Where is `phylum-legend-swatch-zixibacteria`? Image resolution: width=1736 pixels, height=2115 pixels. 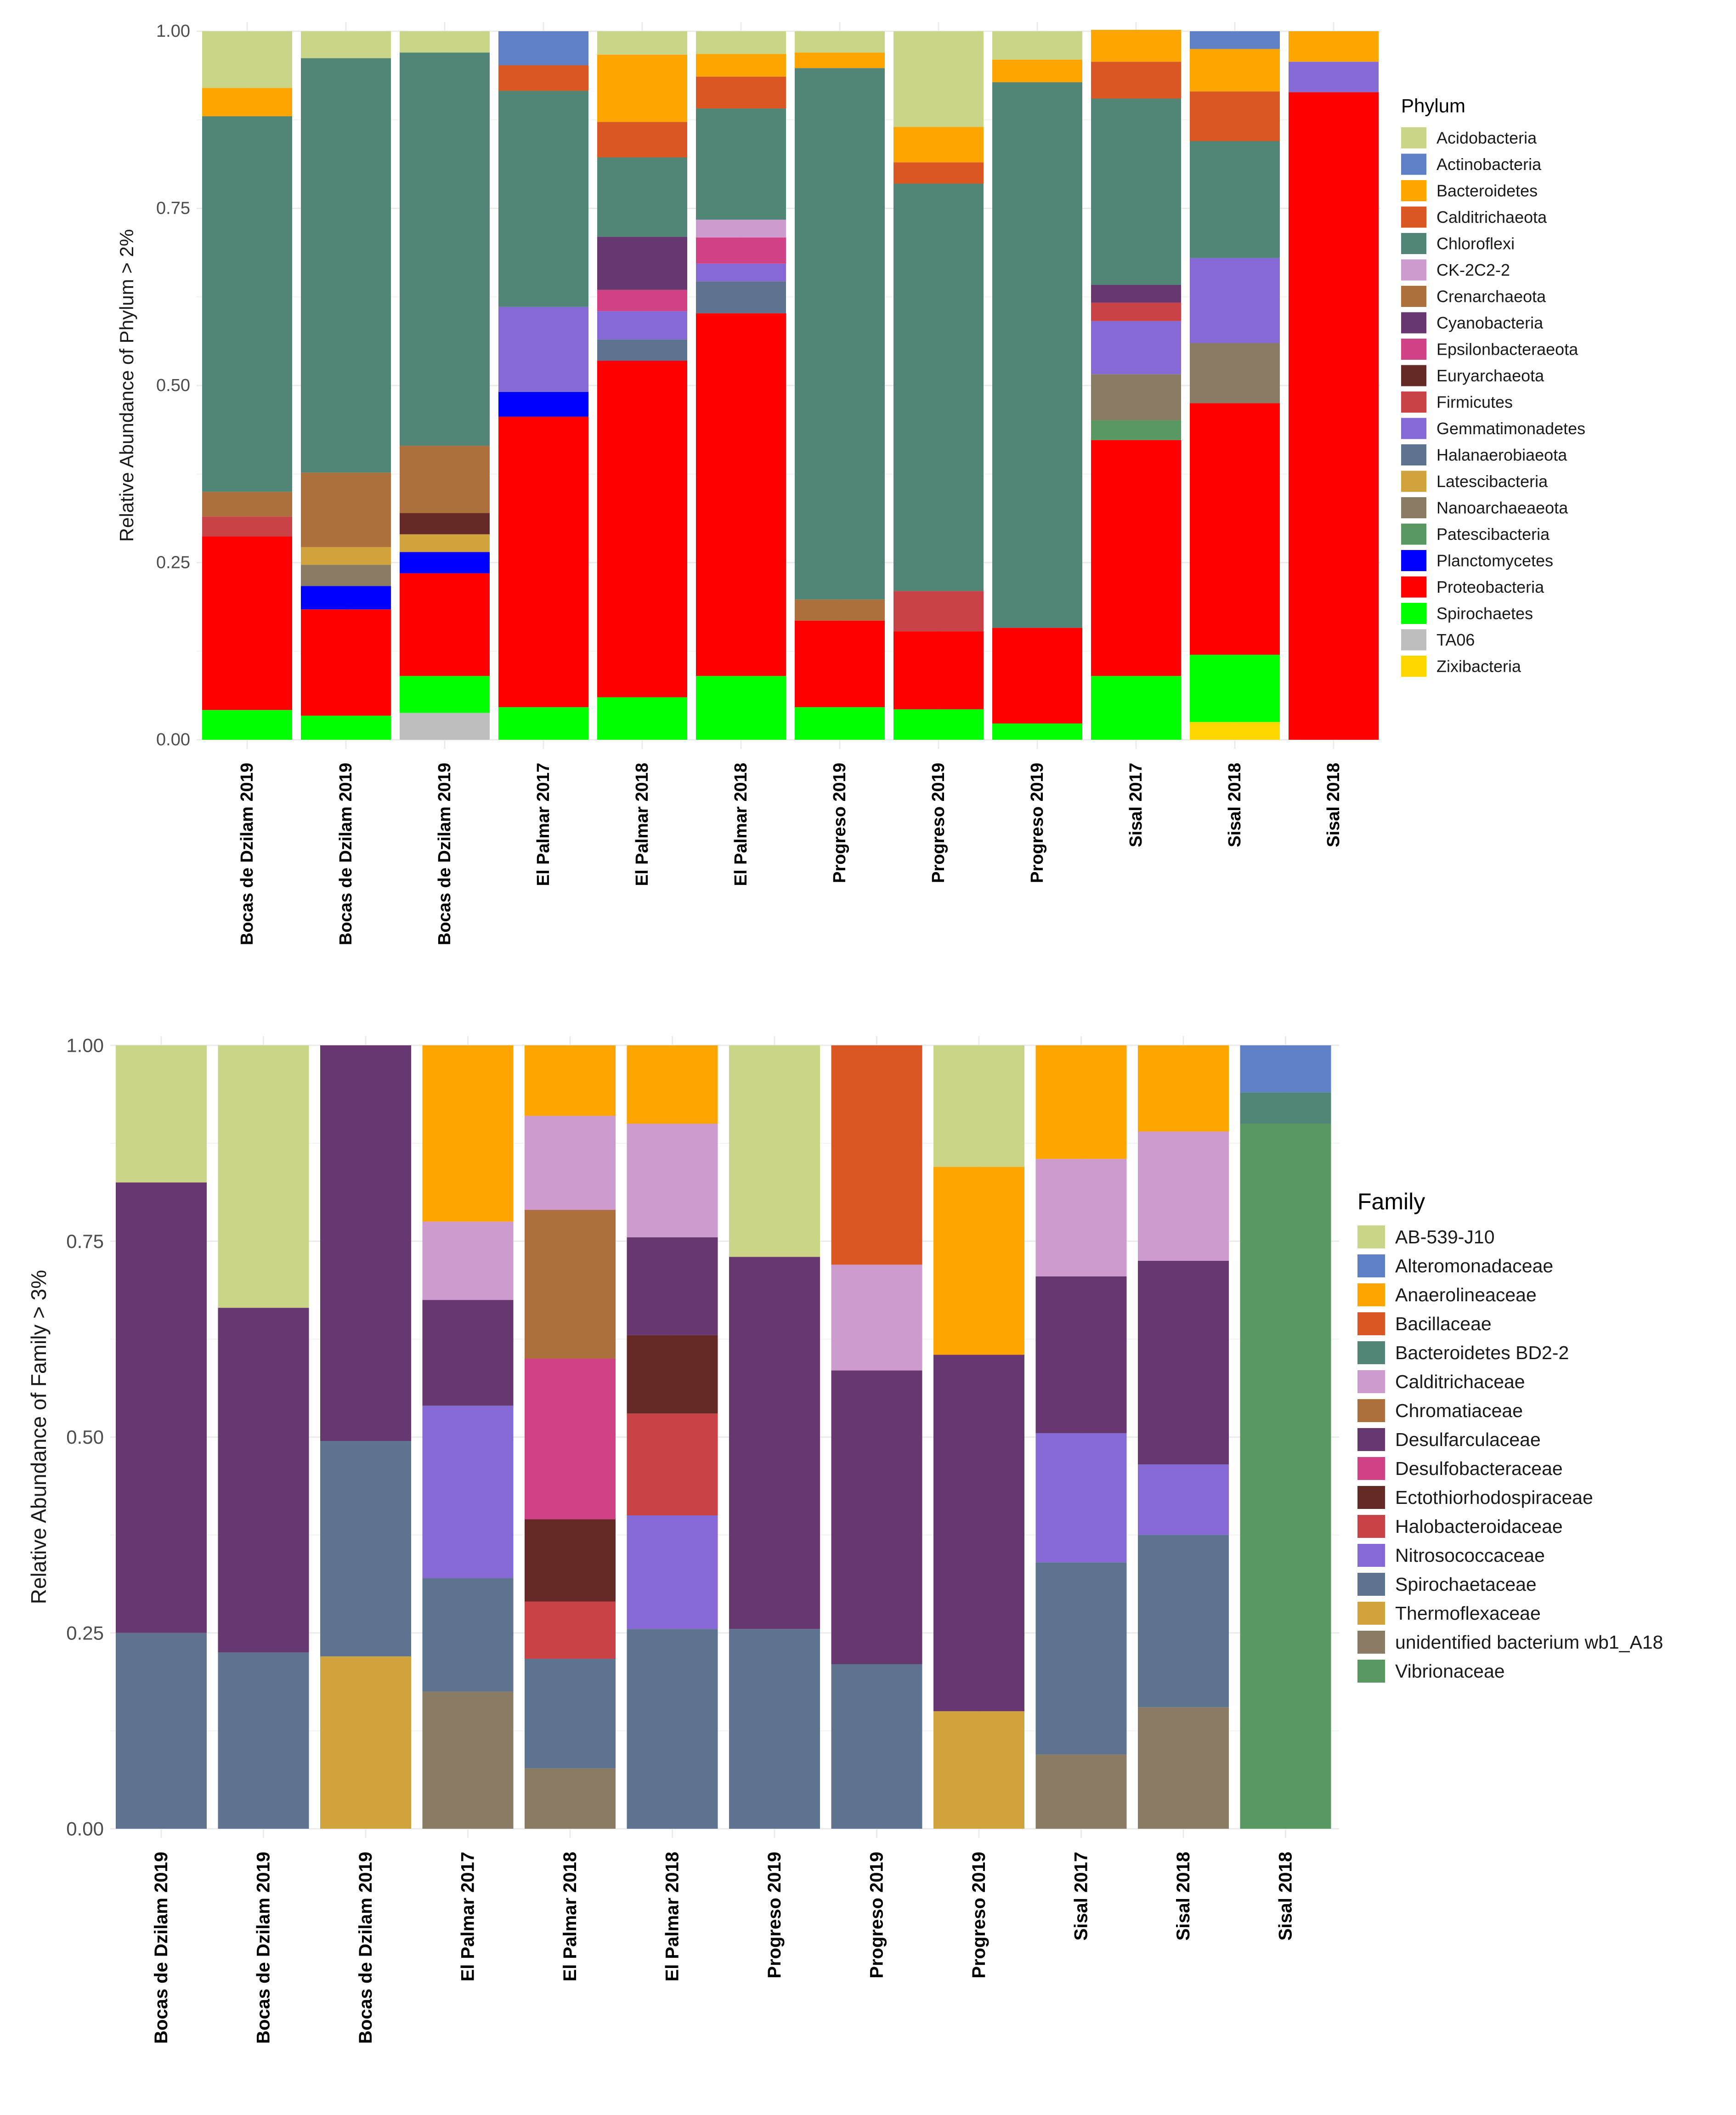
phylum-legend-swatch-zixibacteria is located at coordinates (1413, 666).